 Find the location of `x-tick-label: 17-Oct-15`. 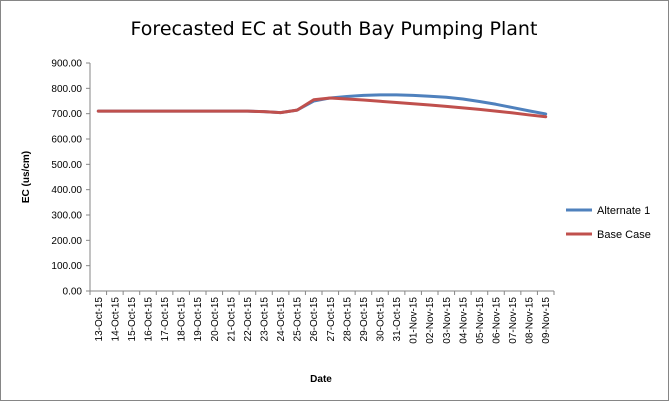

x-tick-label: 17-Oct-15 is located at coordinates (165, 319).